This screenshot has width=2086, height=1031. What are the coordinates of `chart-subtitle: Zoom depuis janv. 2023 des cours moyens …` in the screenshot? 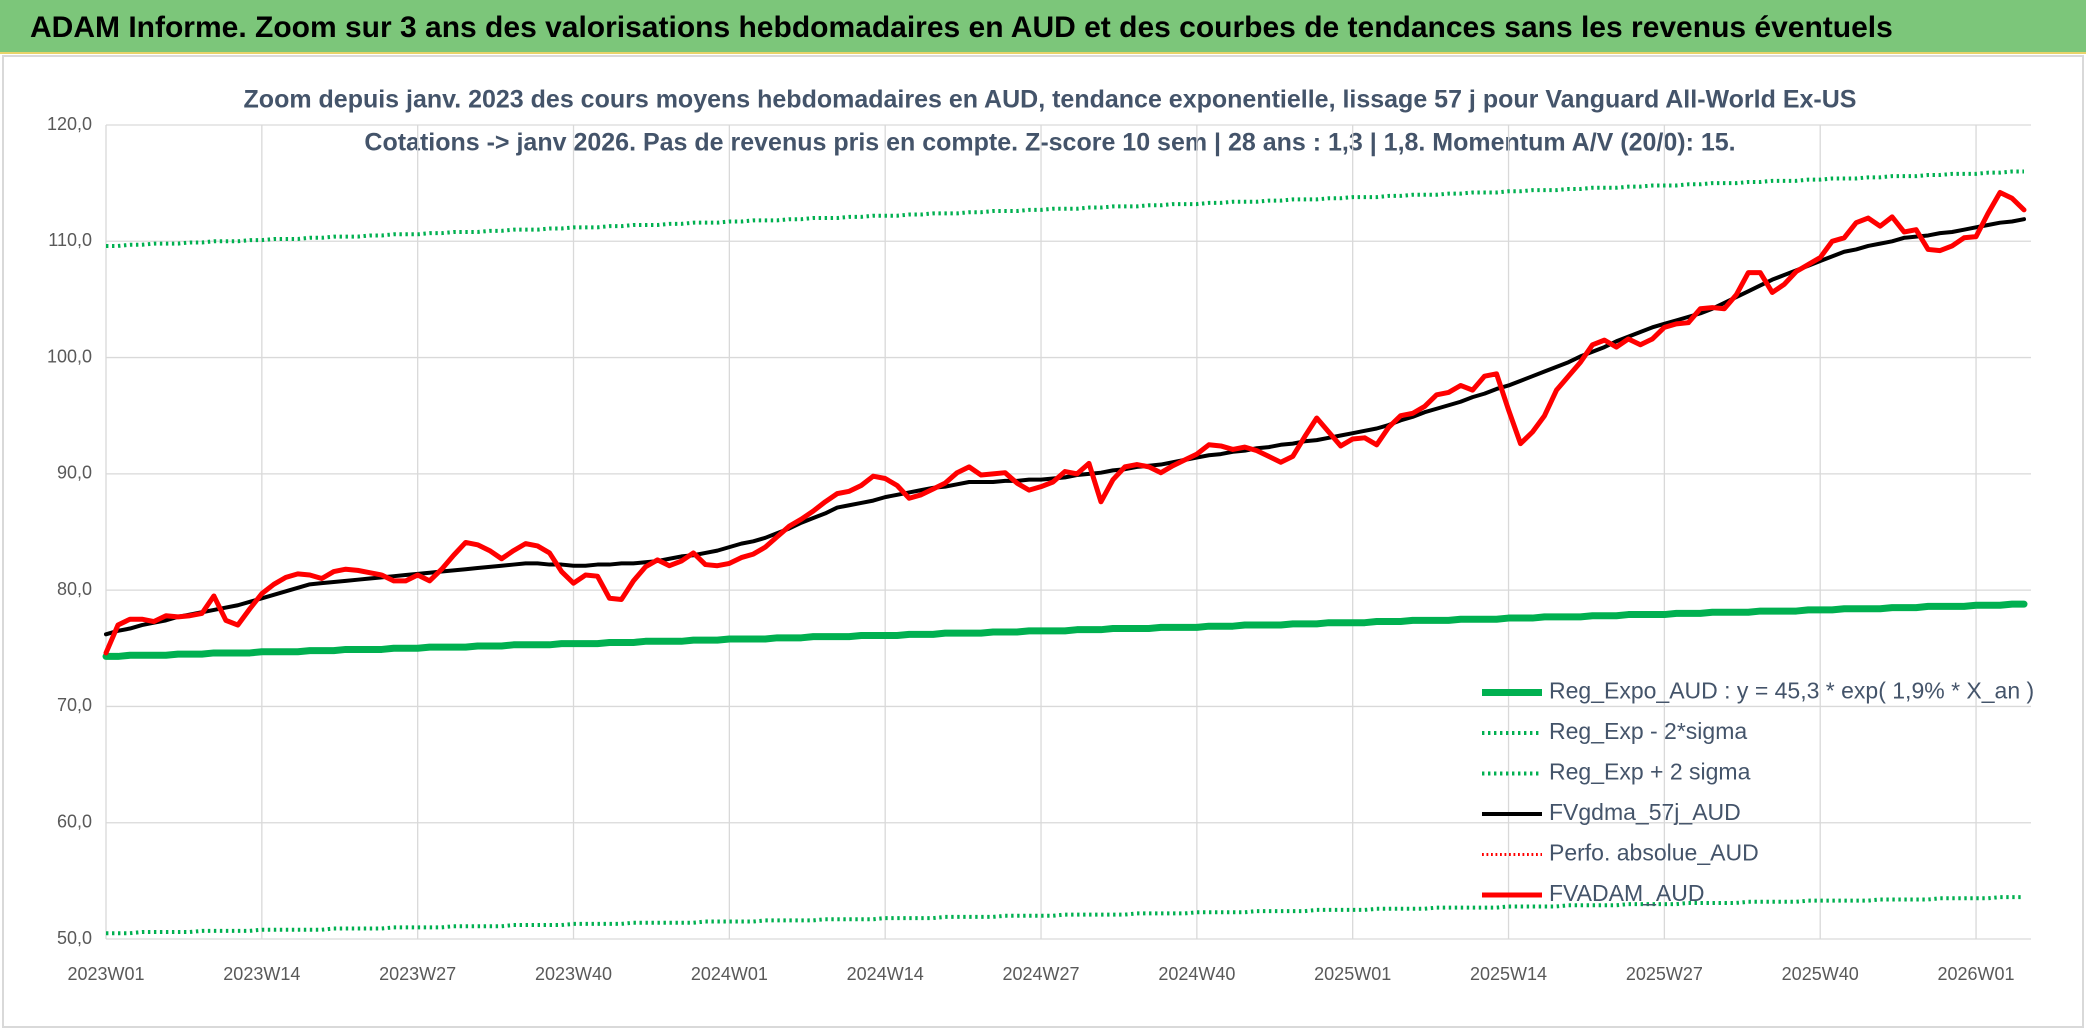 It's located at (1050, 100).